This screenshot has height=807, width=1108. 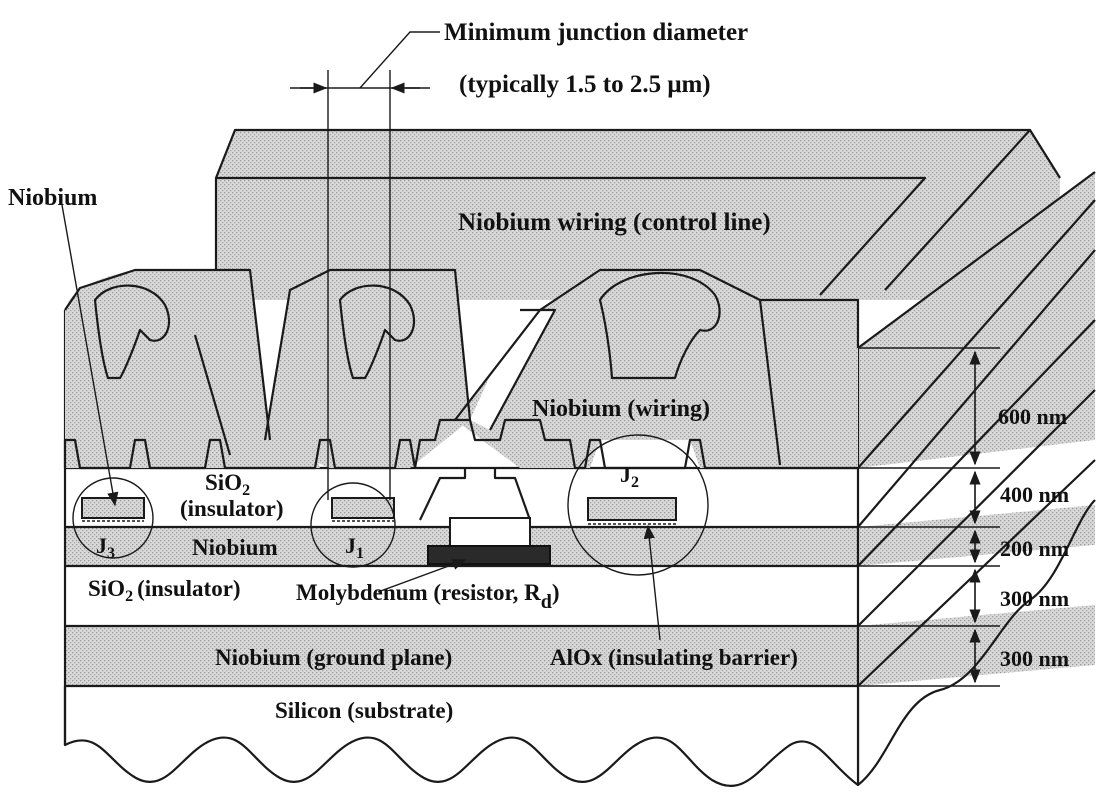 What do you see at coordinates (365, 265) in the screenshot?
I see `diameter-indicator` at bounding box center [365, 265].